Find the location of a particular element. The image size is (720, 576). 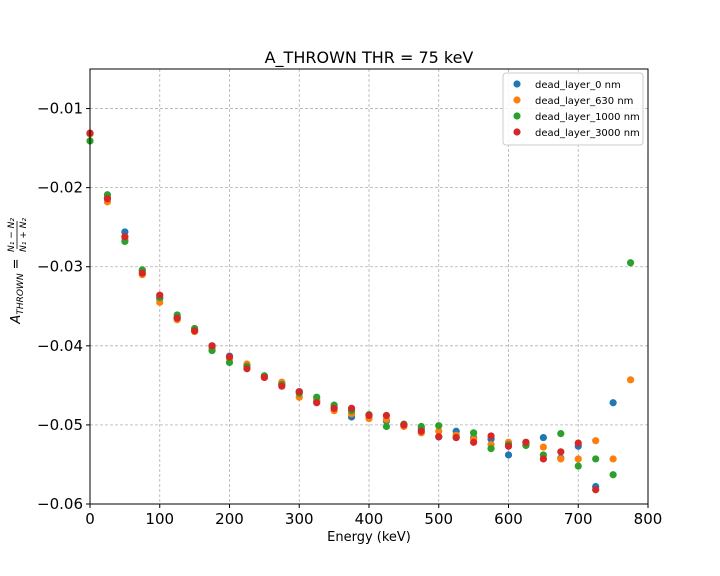

y-tick-label: −0.02 is located at coordinates (60, 188).